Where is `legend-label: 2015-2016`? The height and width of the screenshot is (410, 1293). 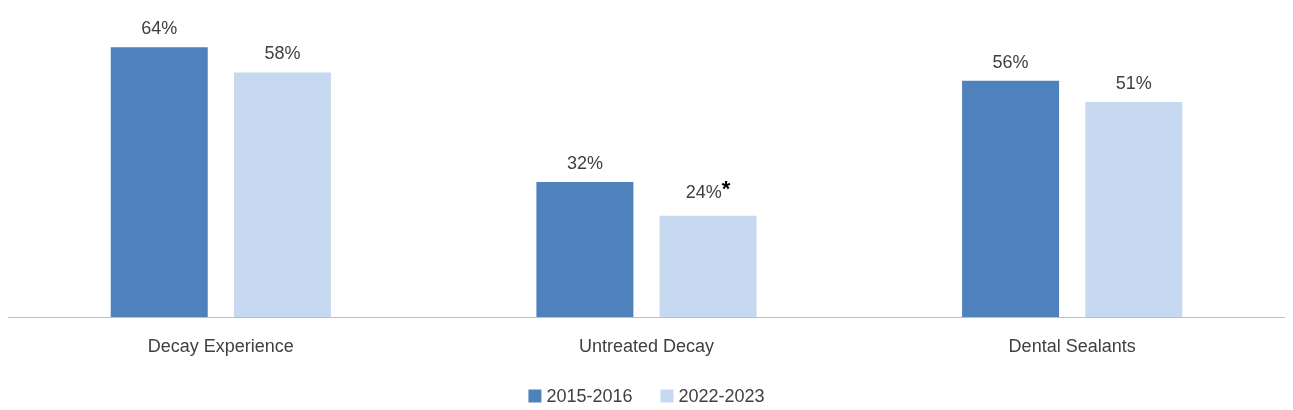
legend-label: 2015-2016 is located at coordinates (589, 396).